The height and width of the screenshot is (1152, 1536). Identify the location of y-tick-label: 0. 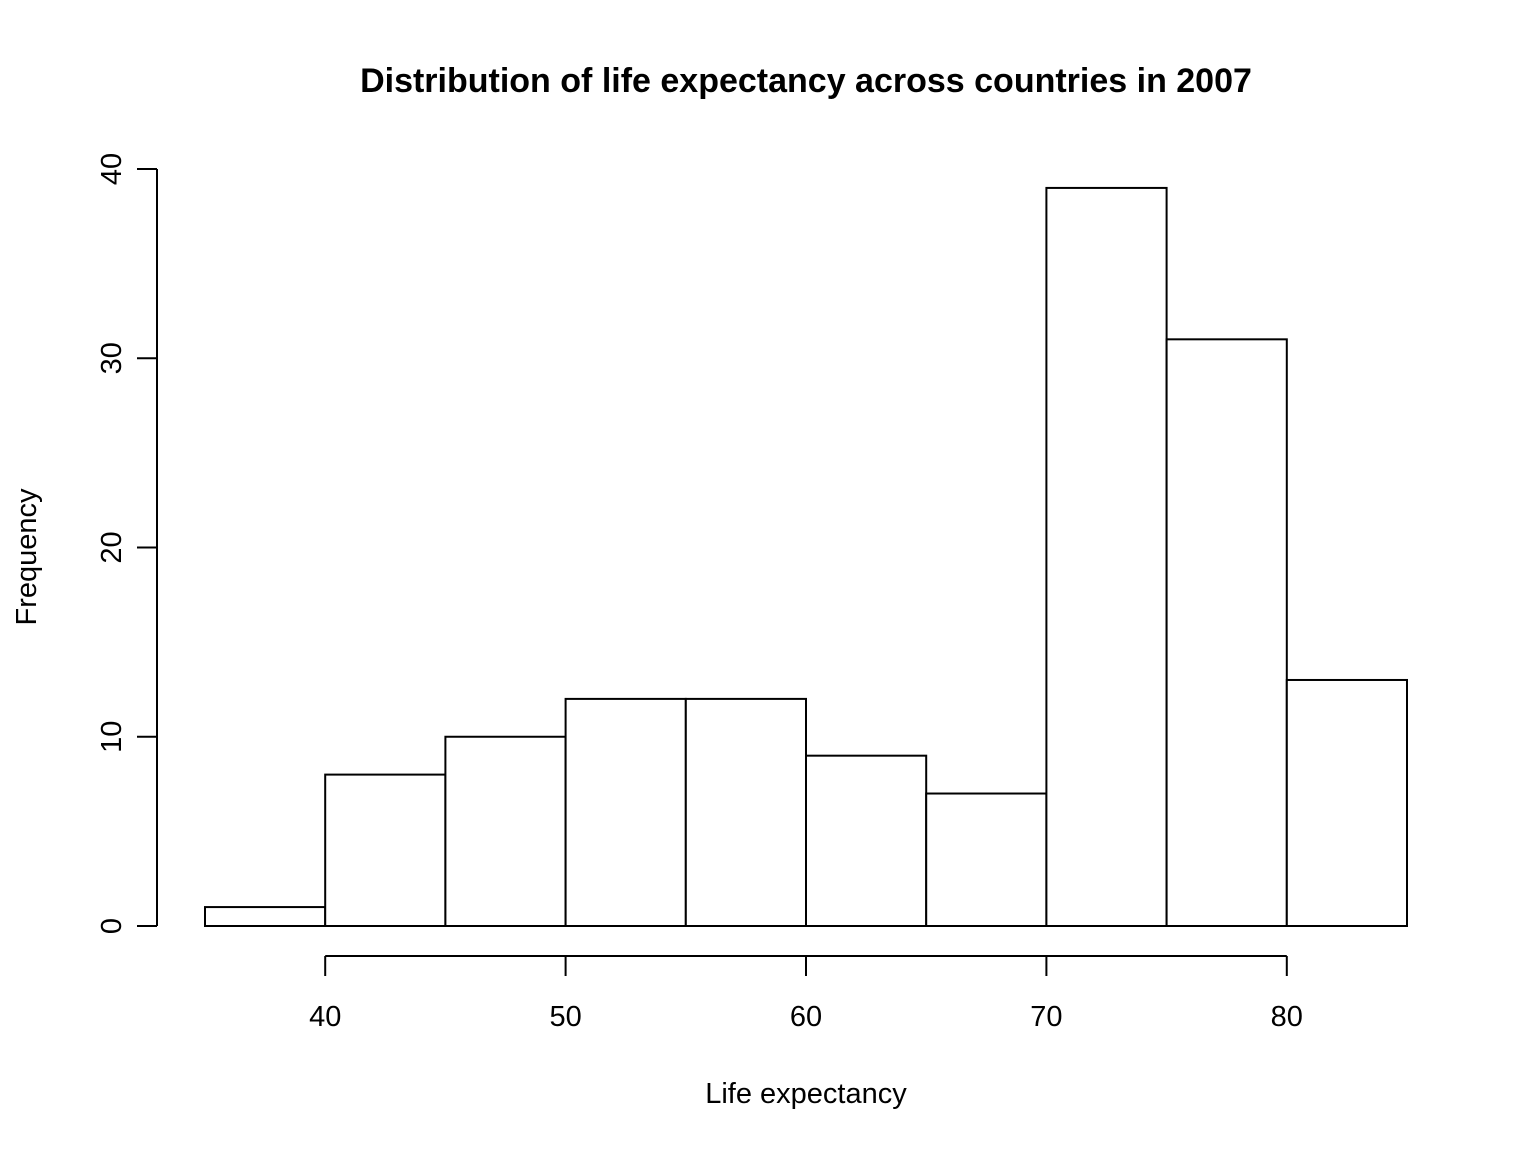
(112, 926).